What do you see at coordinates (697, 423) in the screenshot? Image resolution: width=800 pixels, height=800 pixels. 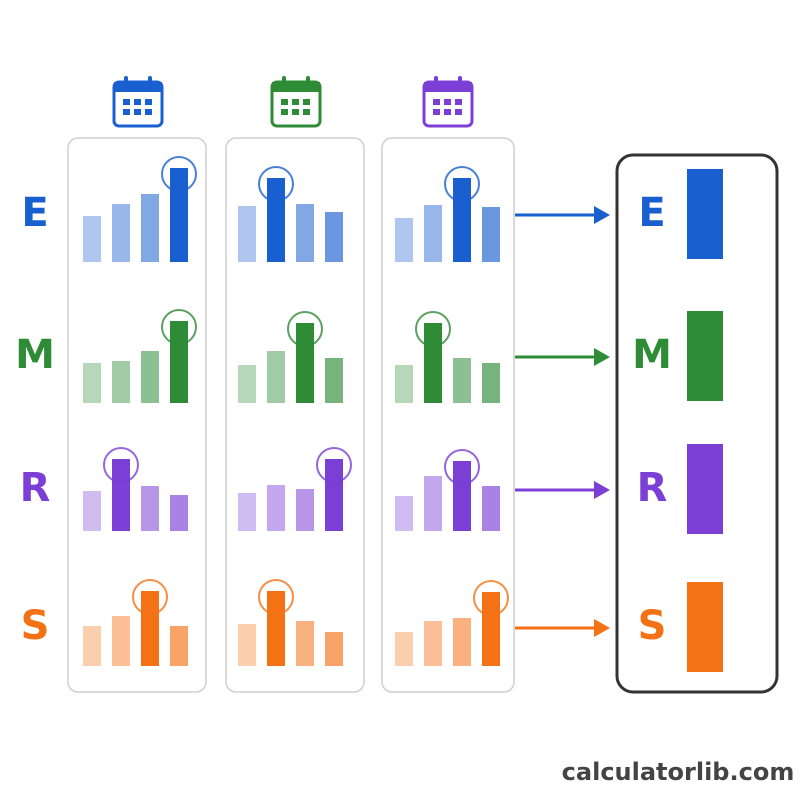 I see `result-box` at bounding box center [697, 423].